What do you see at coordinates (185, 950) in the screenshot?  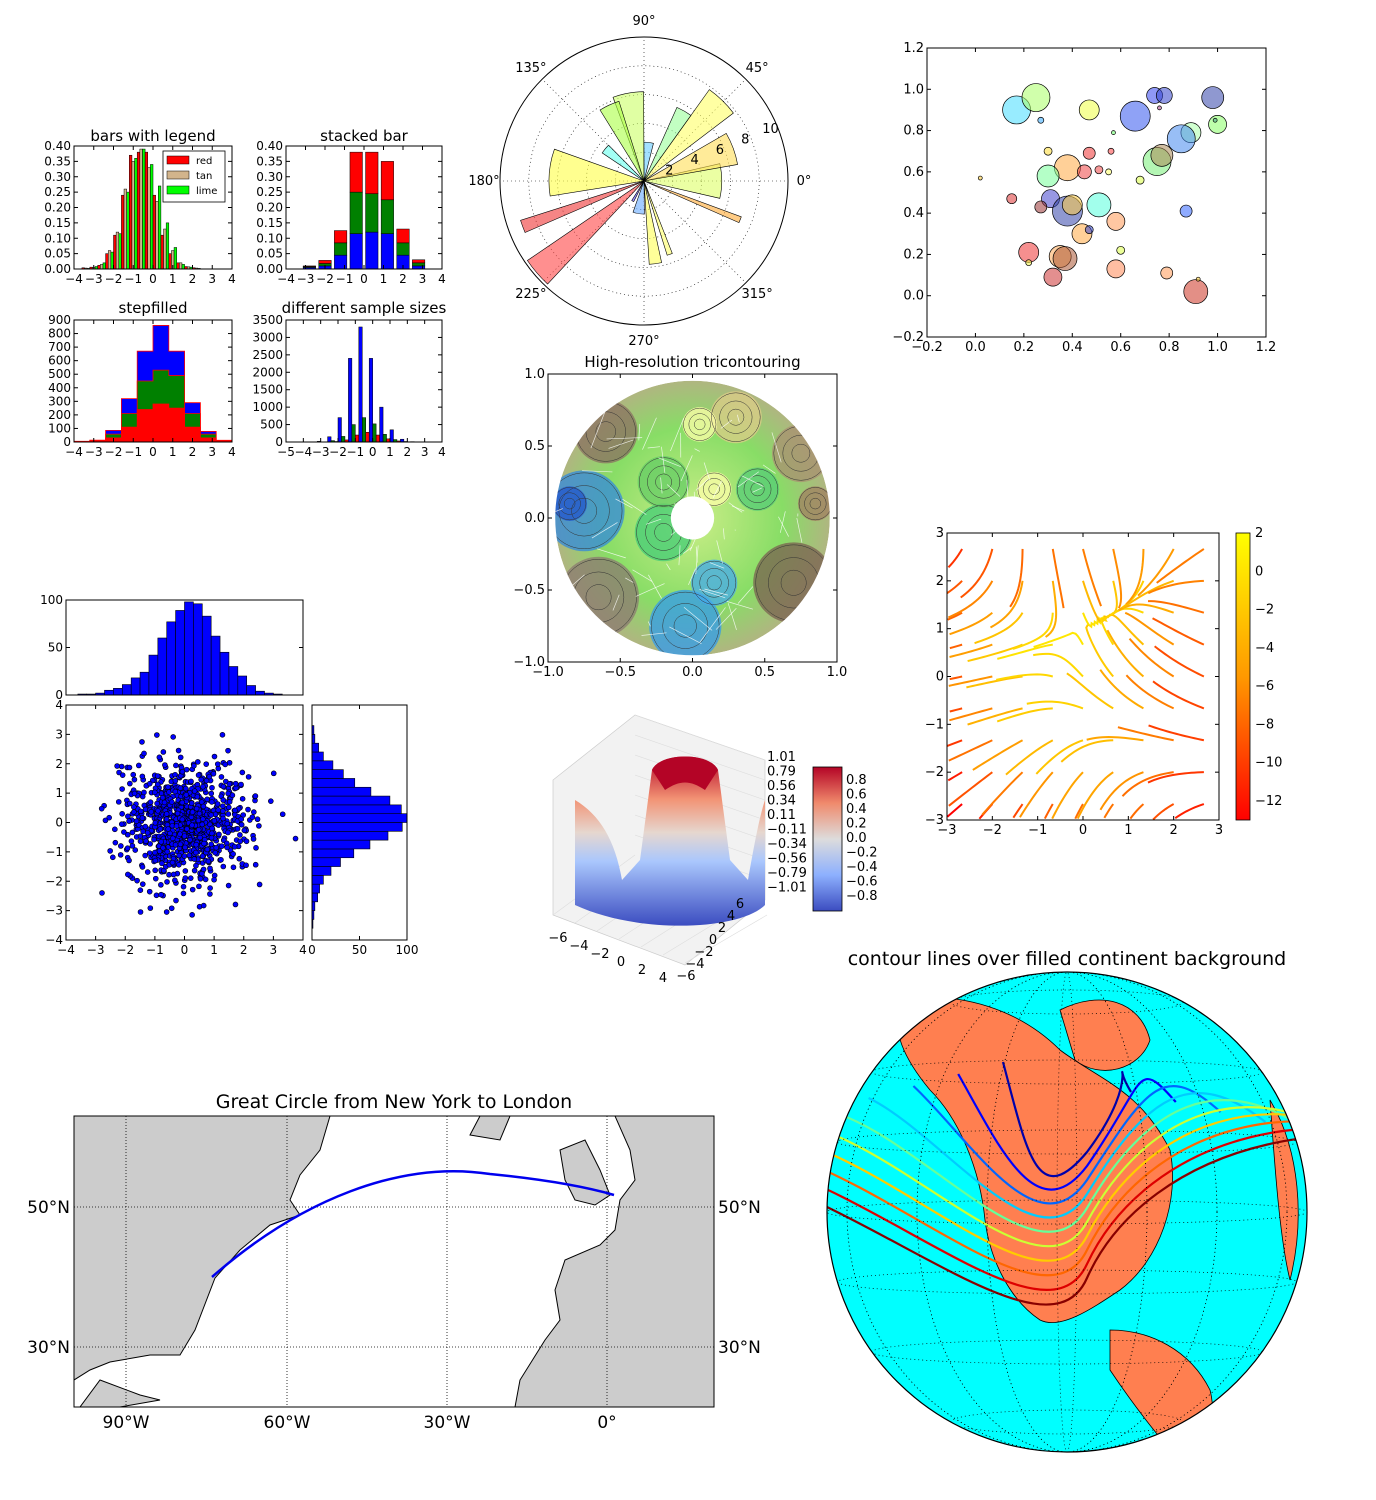 I see `x-tick-label: 0` at bounding box center [185, 950].